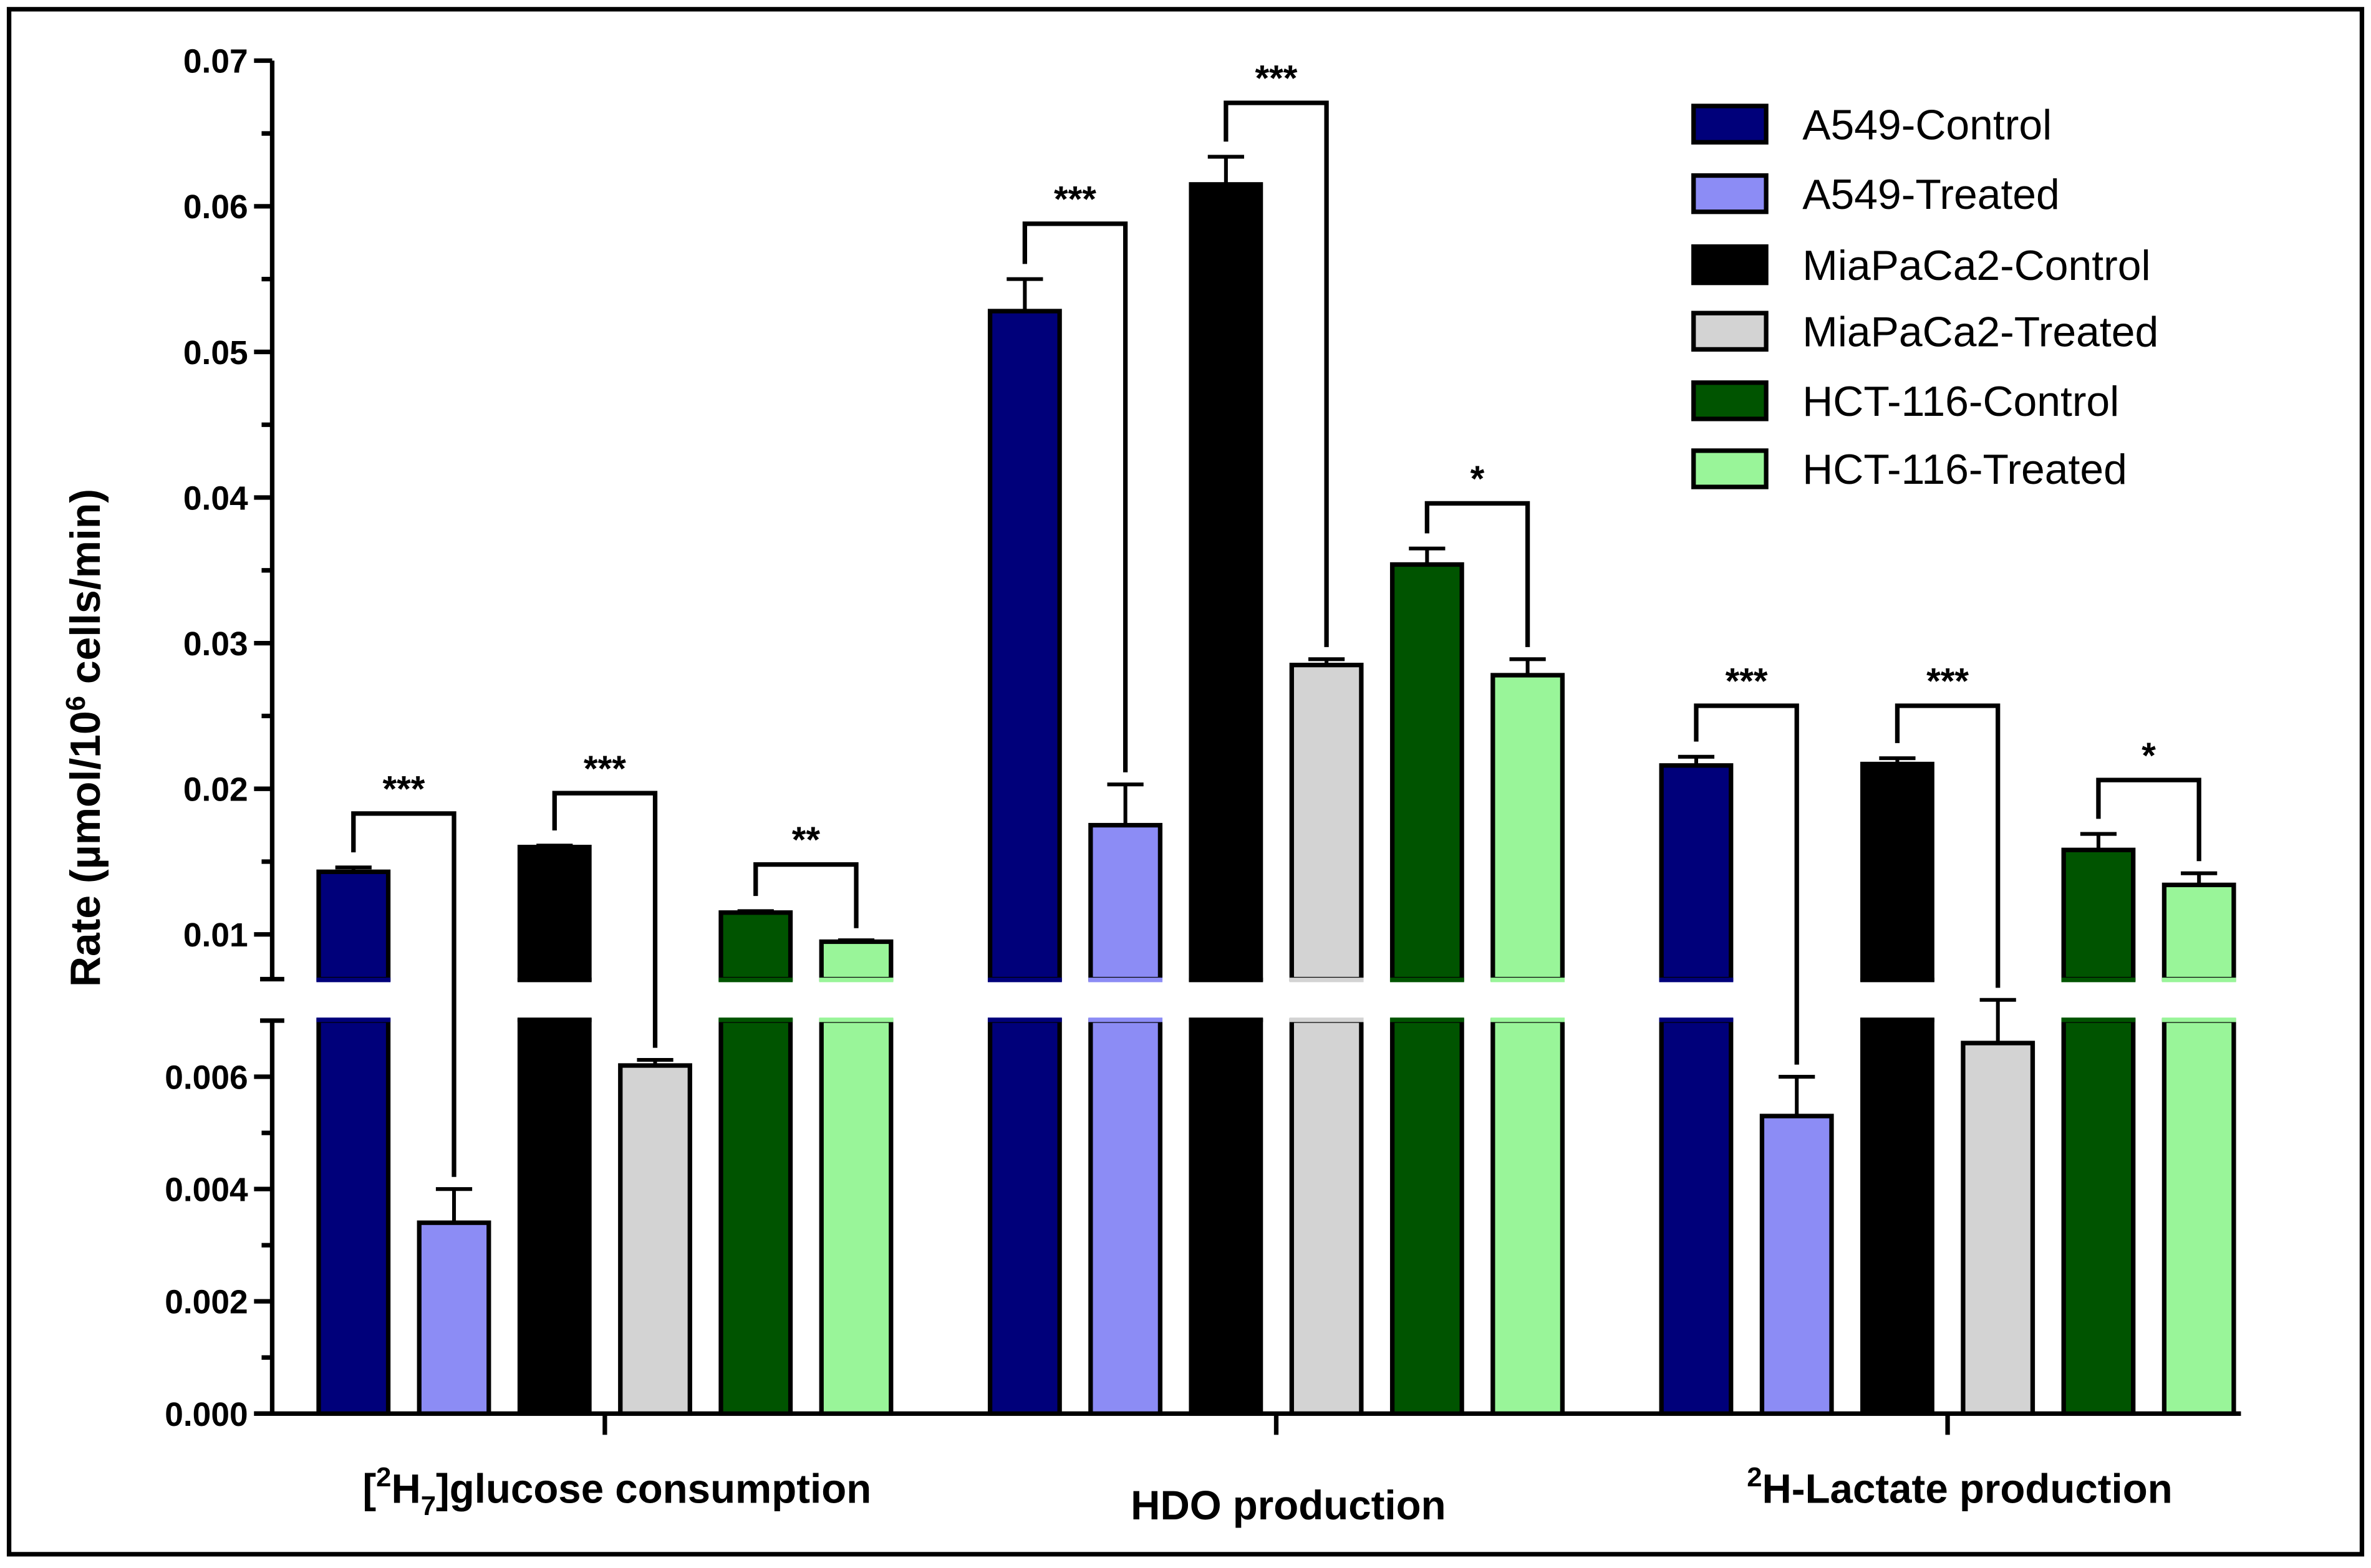 This screenshot has width=2371, height=1568. Describe the element at coordinates (215, 790) in the screenshot. I see `y-tick-label: 0.02` at that location.